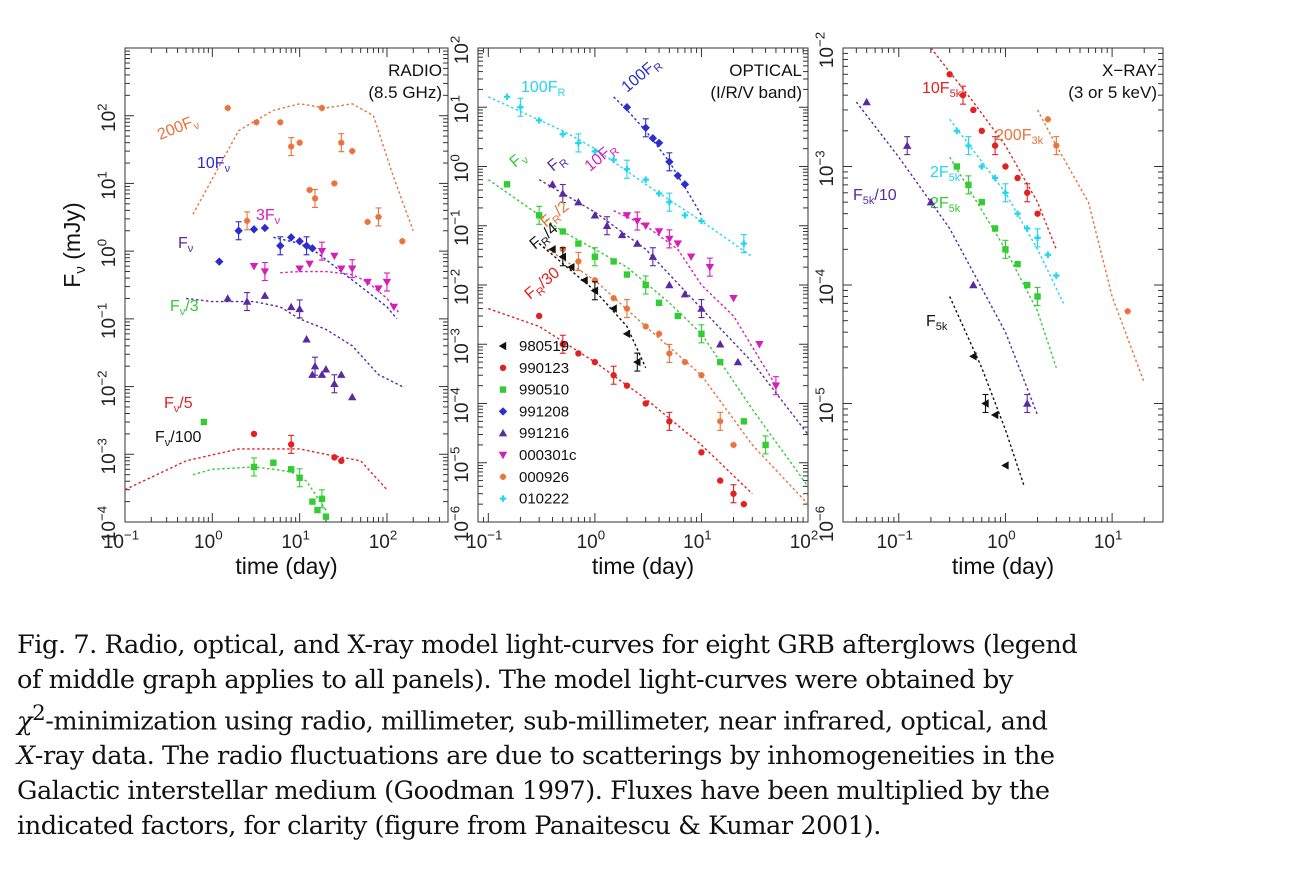 Image resolution: width=1311 pixels, height=882 pixels. Describe the element at coordinates (1003, 566) in the screenshot. I see `x-axis-label: time (day)` at that location.